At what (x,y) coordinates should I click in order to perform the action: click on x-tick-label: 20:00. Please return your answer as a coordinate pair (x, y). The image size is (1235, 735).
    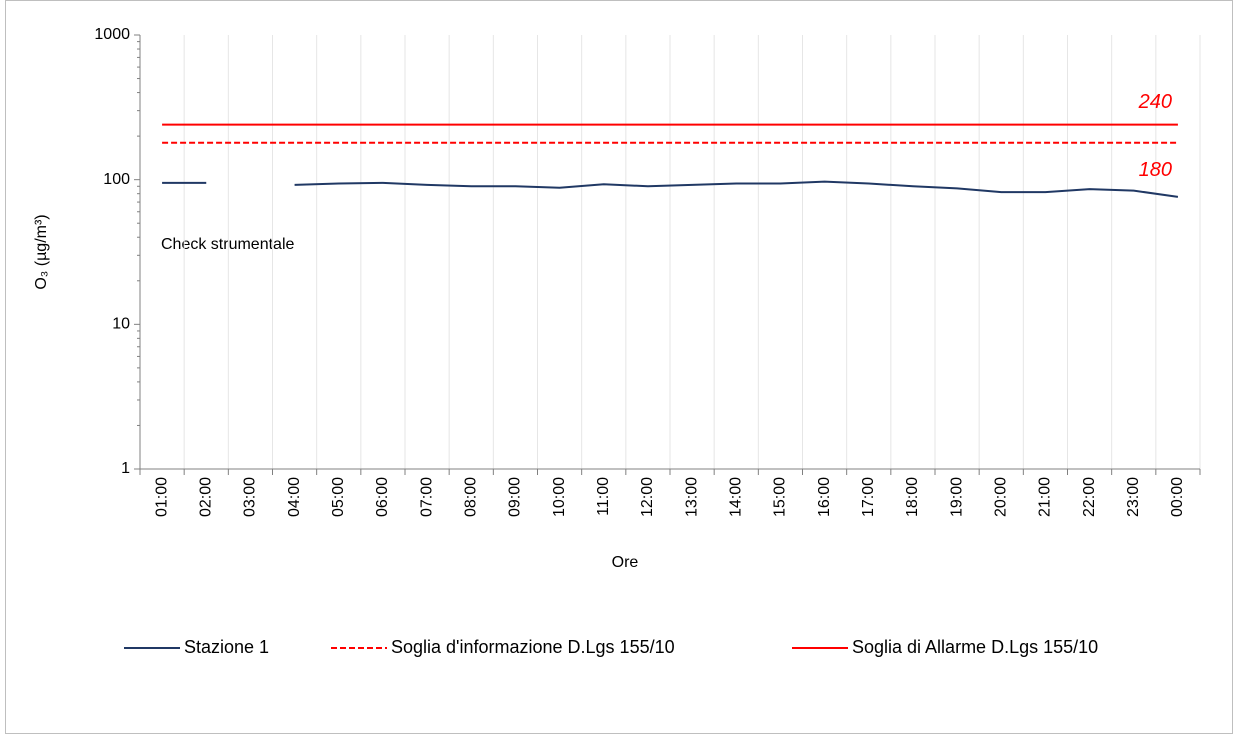
    Looking at the image, I should click on (1000, 497).